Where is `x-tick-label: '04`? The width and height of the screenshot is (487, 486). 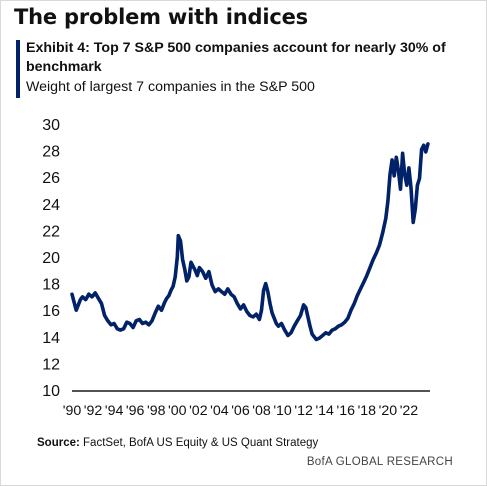 x-tick-label: '04 is located at coordinates (219, 411).